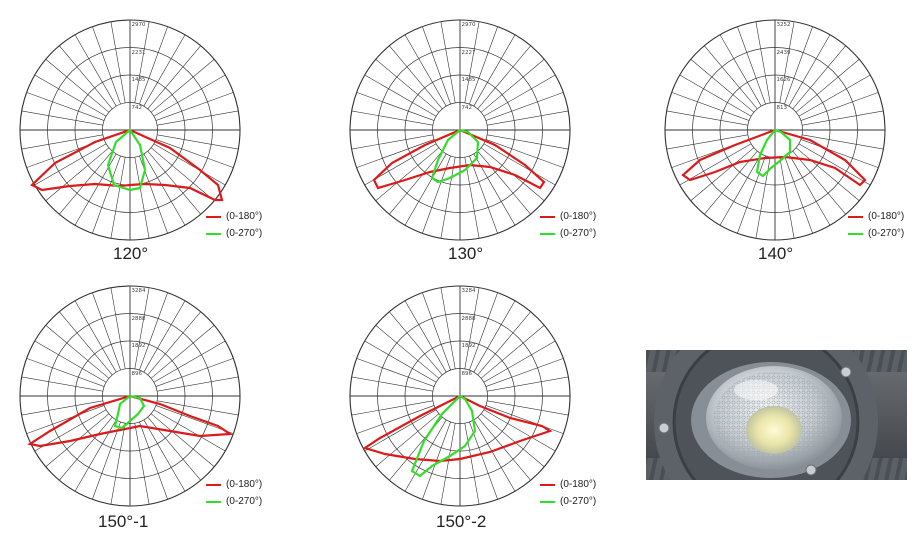  Describe the element at coordinates (469, 53) in the screenshot. I see `radial-tick-label: 2227` at that location.